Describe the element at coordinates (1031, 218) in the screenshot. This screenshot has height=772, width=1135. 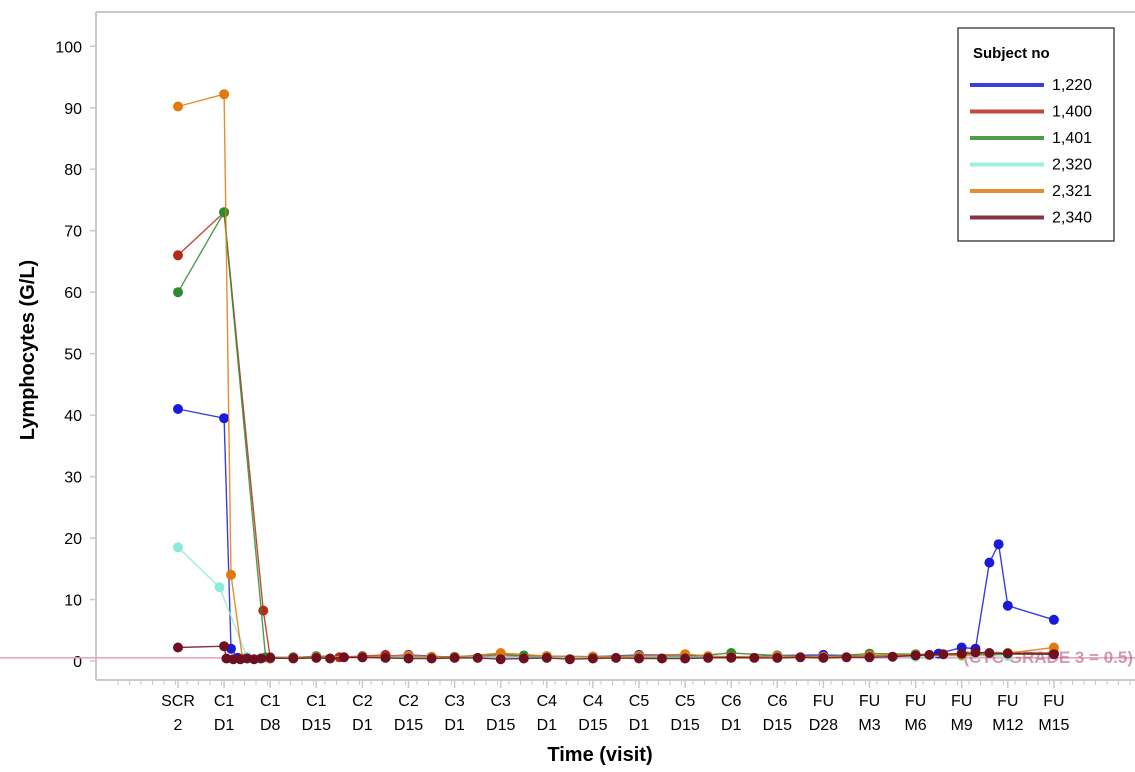
I see `legend-item: 2,340` at that location.